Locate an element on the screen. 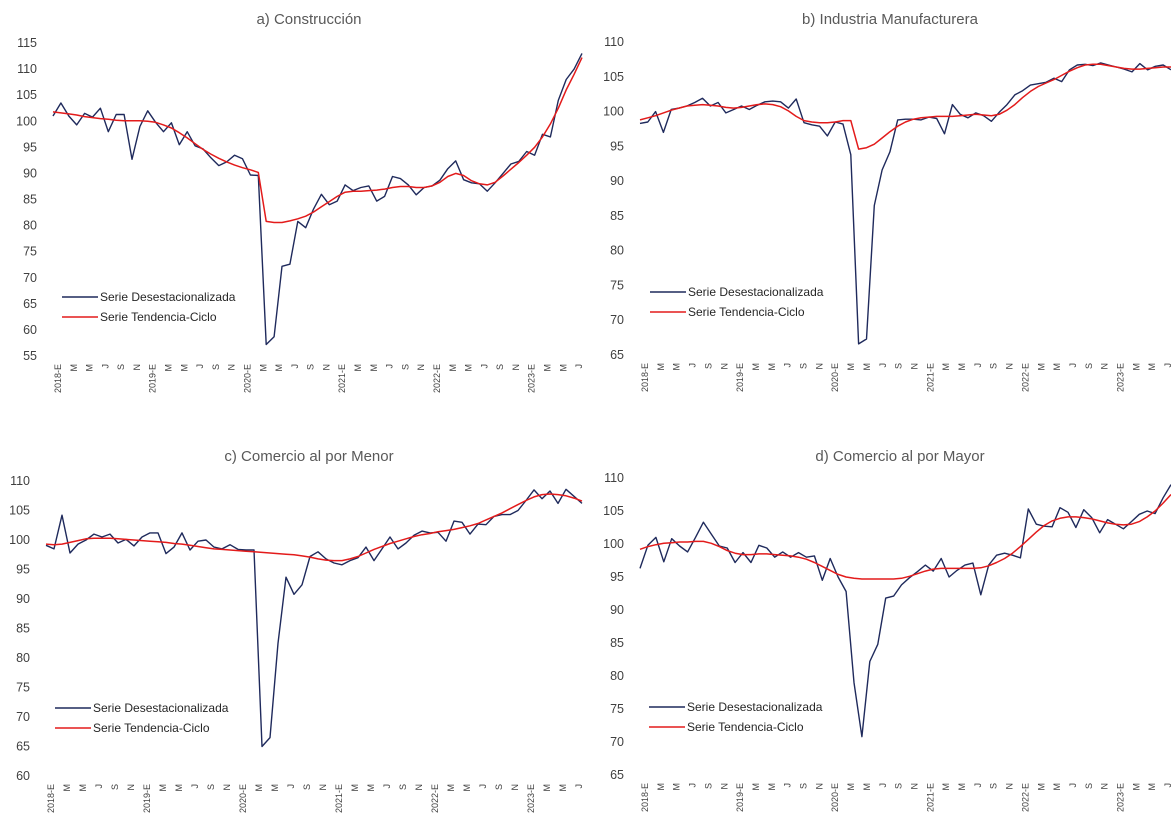  y-tick-label: 70 is located at coordinates (23, 717).